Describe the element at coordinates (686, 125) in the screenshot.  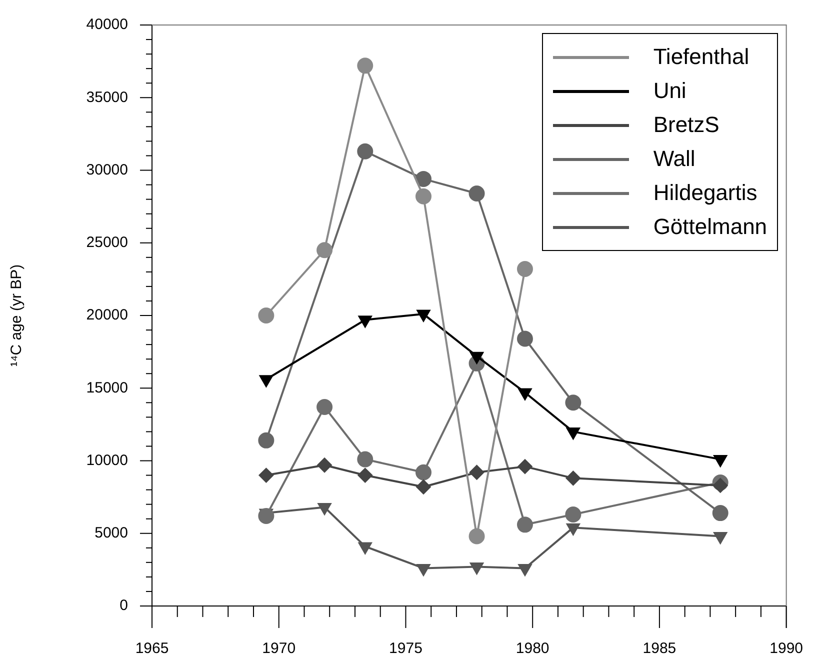
I see `legend-label: BretzS` at that location.